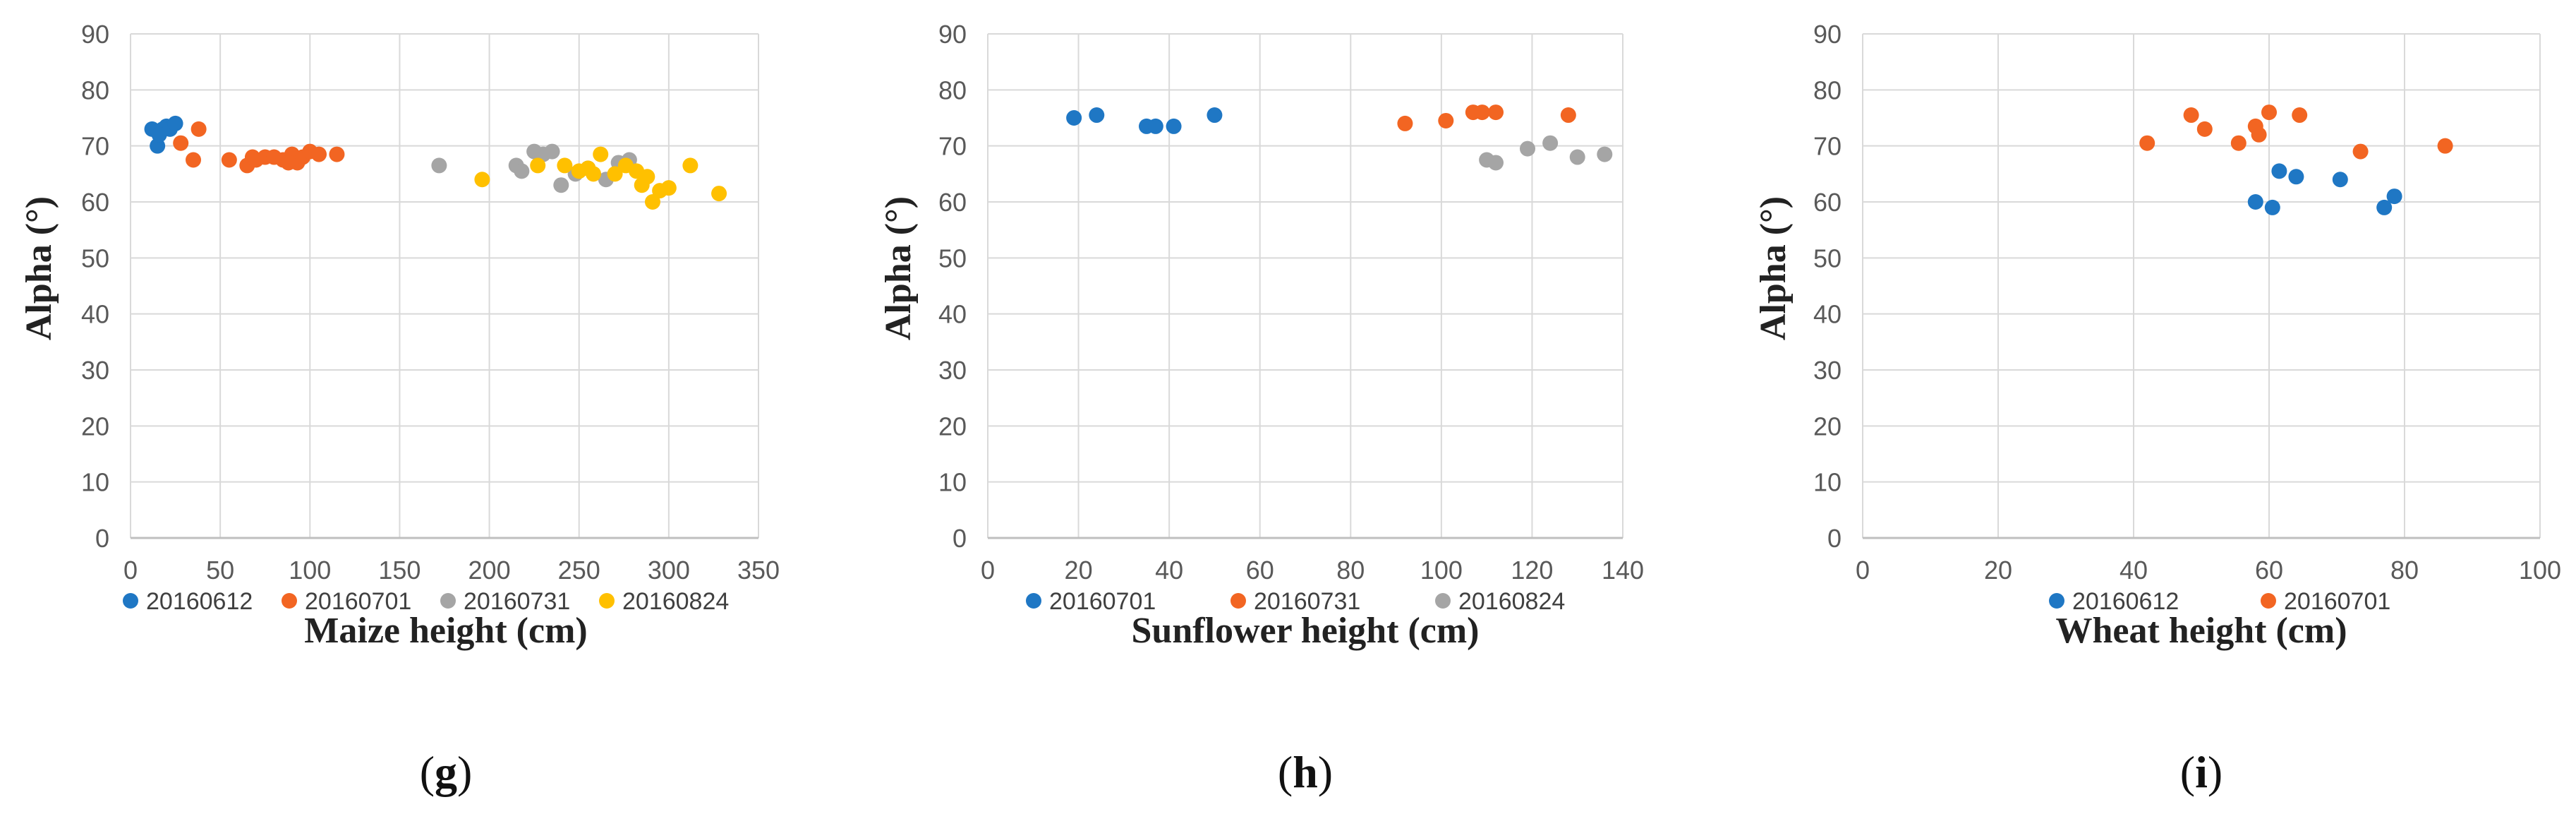  I want to click on panel-letter-g: g, so click(446, 772).